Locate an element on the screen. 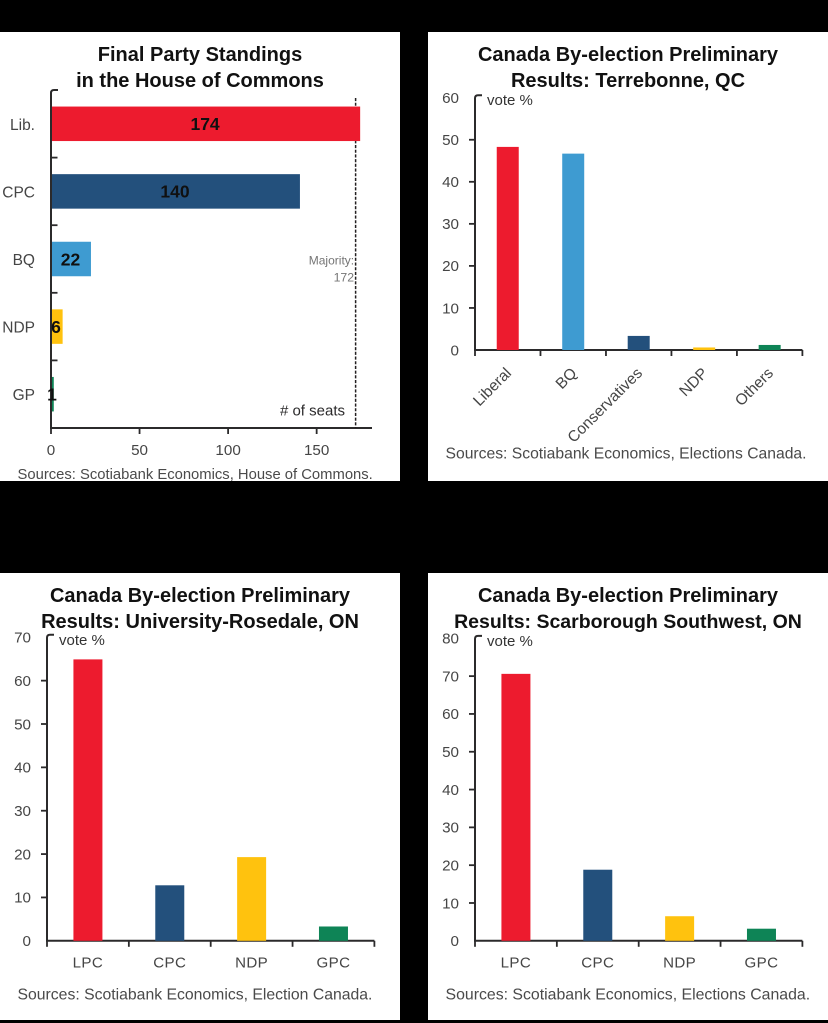 The width and height of the screenshot is (828, 1023). svg-text: 80 is located at coordinates (450, 639).